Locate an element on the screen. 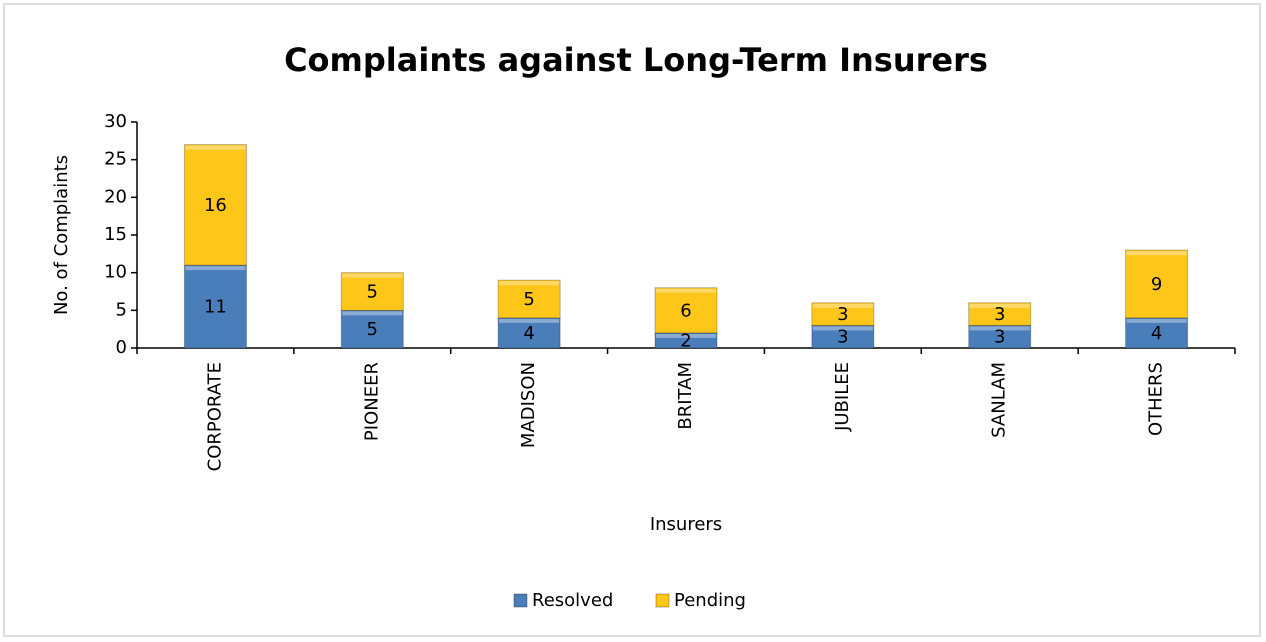 The width and height of the screenshot is (1266, 642). x-tick-label: MADISON is located at coordinates (528, 405).